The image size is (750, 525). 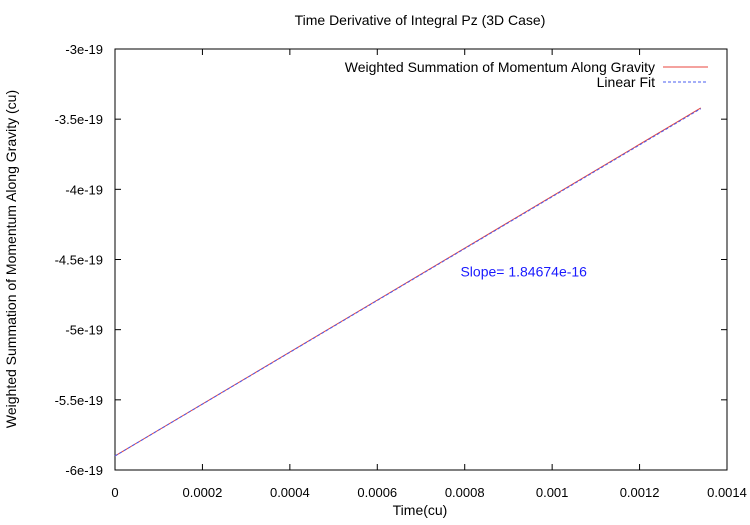 What do you see at coordinates (465, 492) in the screenshot?
I see `x-tick-label: 0.0008` at bounding box center [465, 492].